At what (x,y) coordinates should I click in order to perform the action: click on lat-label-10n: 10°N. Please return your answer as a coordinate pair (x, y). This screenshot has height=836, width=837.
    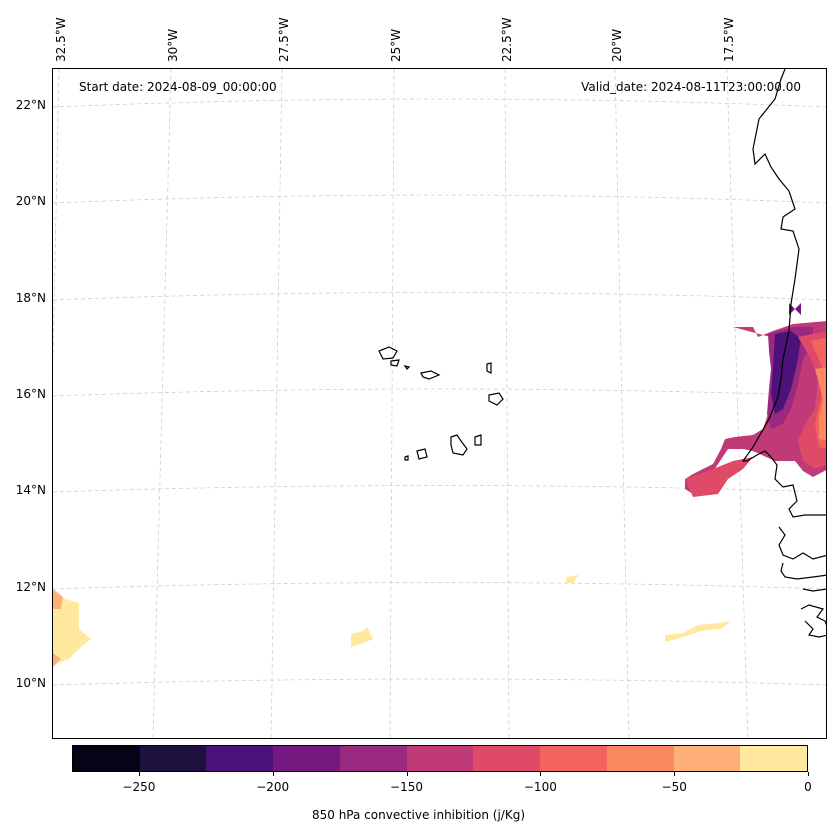
    Looking at the image, I should click on (30, 683).